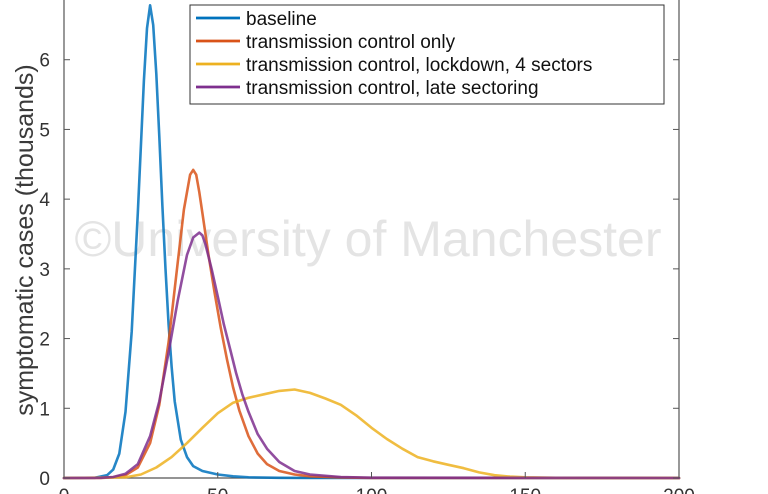  What do you see at coordinates (367, 239) in the screenshot?
I see `watermark-text: ©University of Manchester` at bounding box center [367, 239].